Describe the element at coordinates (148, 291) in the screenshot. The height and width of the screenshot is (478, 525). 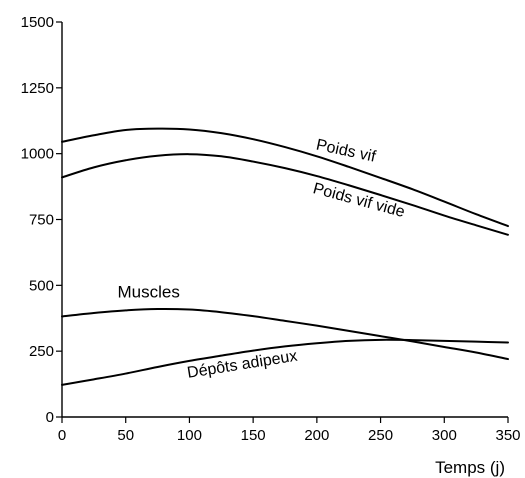
I see `series-label-muscles: Muscles` at that location.